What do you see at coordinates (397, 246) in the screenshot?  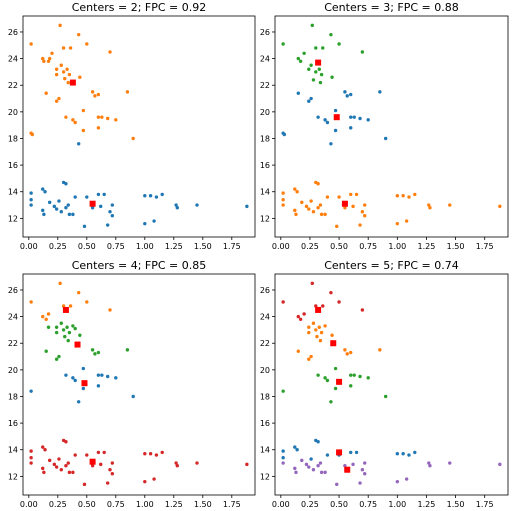 I see `x-tick-label: 1.00` at bounding box center [397, 246].